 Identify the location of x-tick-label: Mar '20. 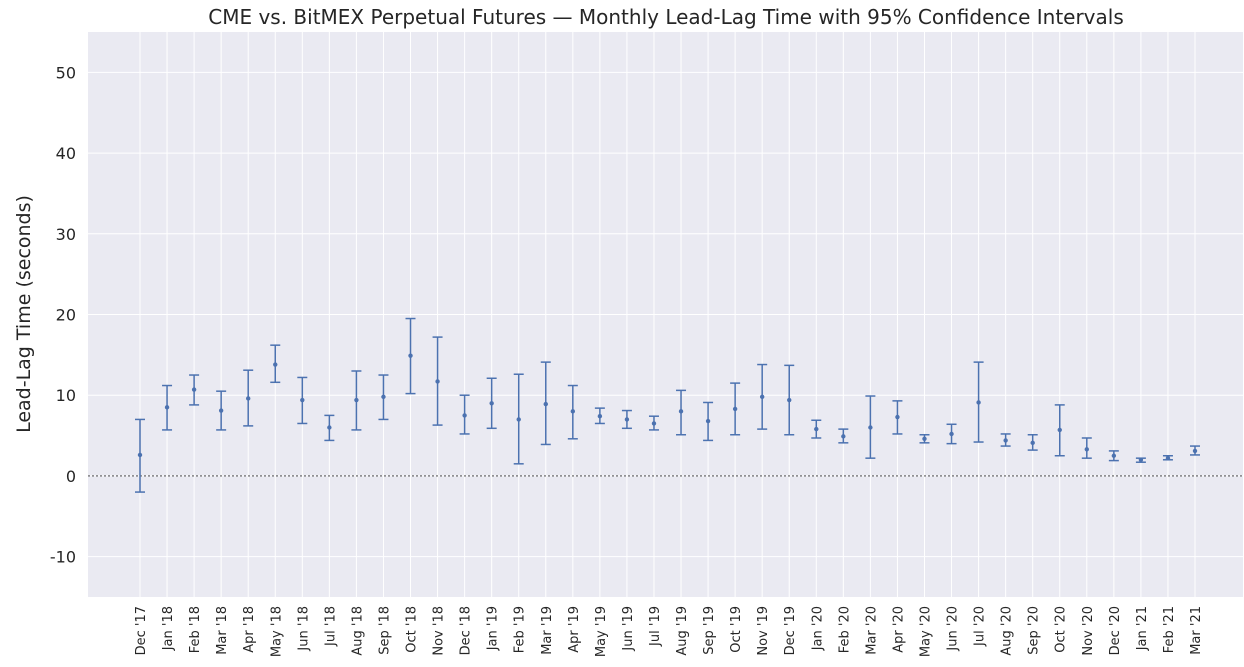
(871, 630).